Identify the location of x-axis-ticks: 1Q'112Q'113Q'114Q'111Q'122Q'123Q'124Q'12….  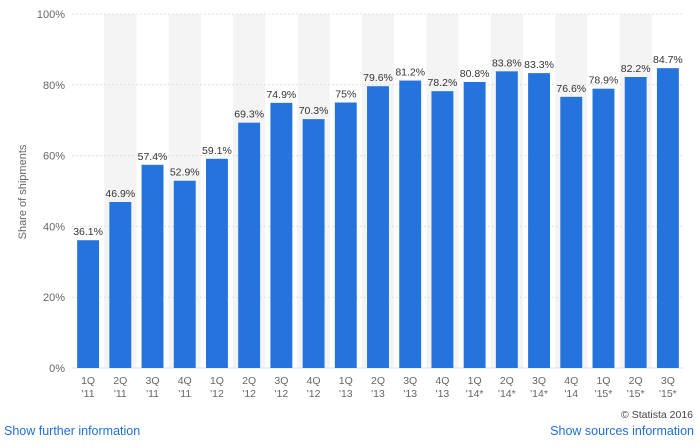
(379, 387).